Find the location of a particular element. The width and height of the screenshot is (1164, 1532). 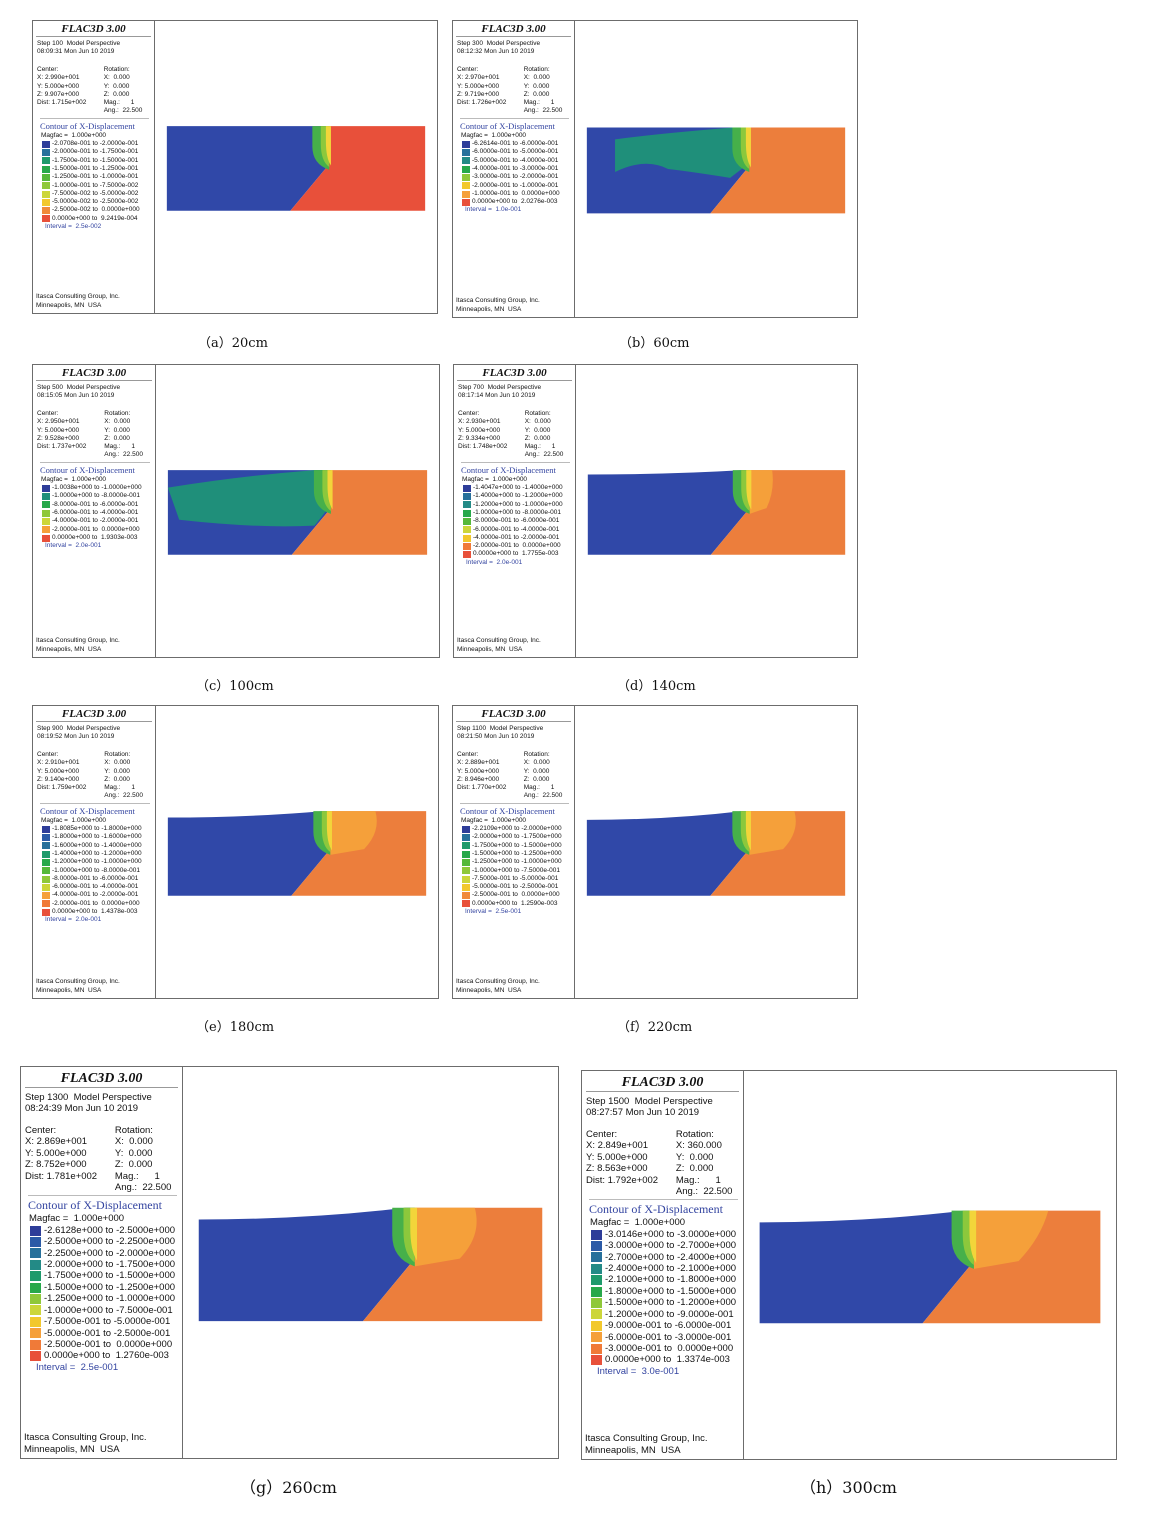

legend-range: -6.0000e-001 to -5.0000e-001 is located at coordinates (515, 152).